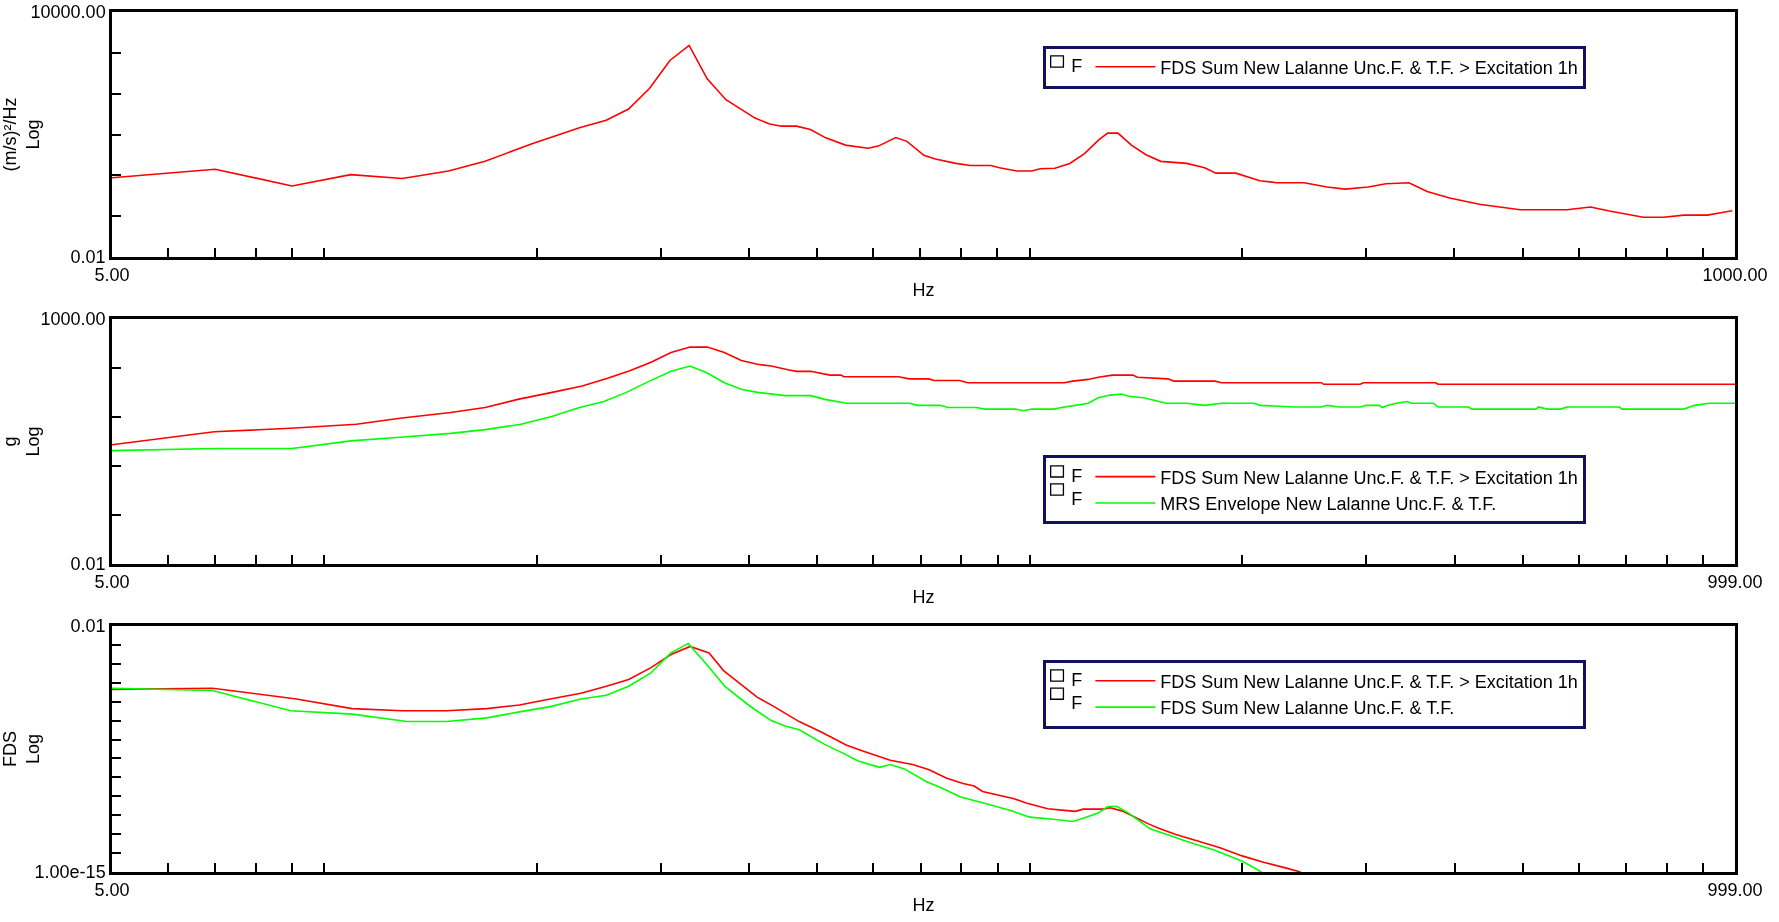 The width and height of the screenshot is (1779, 922). Describe the element at coordinates (68, 12) in the screenshot. I see `y-tick-label: 10000.00` at that location.